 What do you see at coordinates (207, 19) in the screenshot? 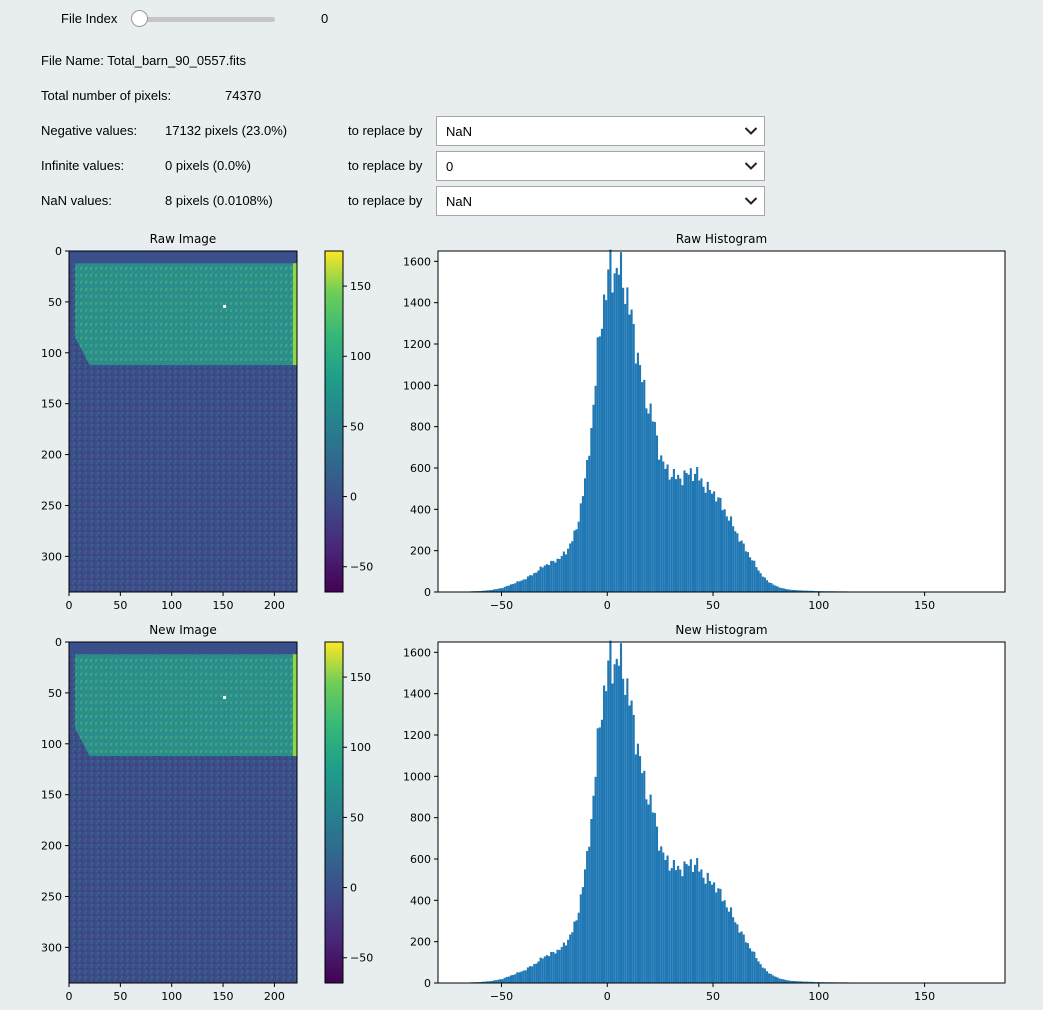
I see `file-index-slider` at bounding box center [207, 19].